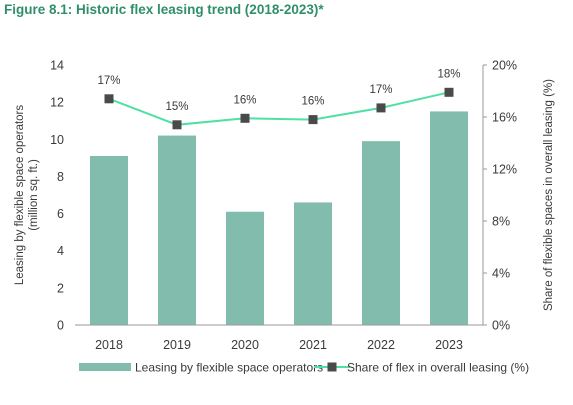 Image resolution: width=573 pixels, height=405 pixels. Describe the element at coordinates (57, 140) in the screenshot. I see `left-tick-label: 10` at that location.